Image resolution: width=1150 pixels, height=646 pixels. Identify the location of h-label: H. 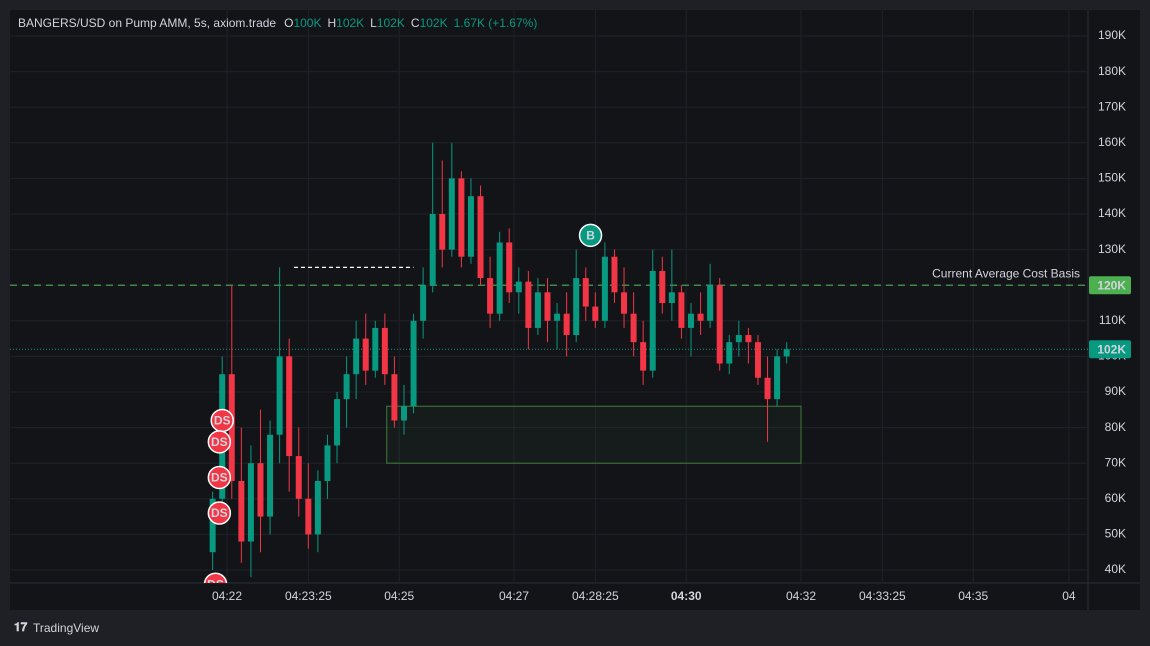
(331, 23).